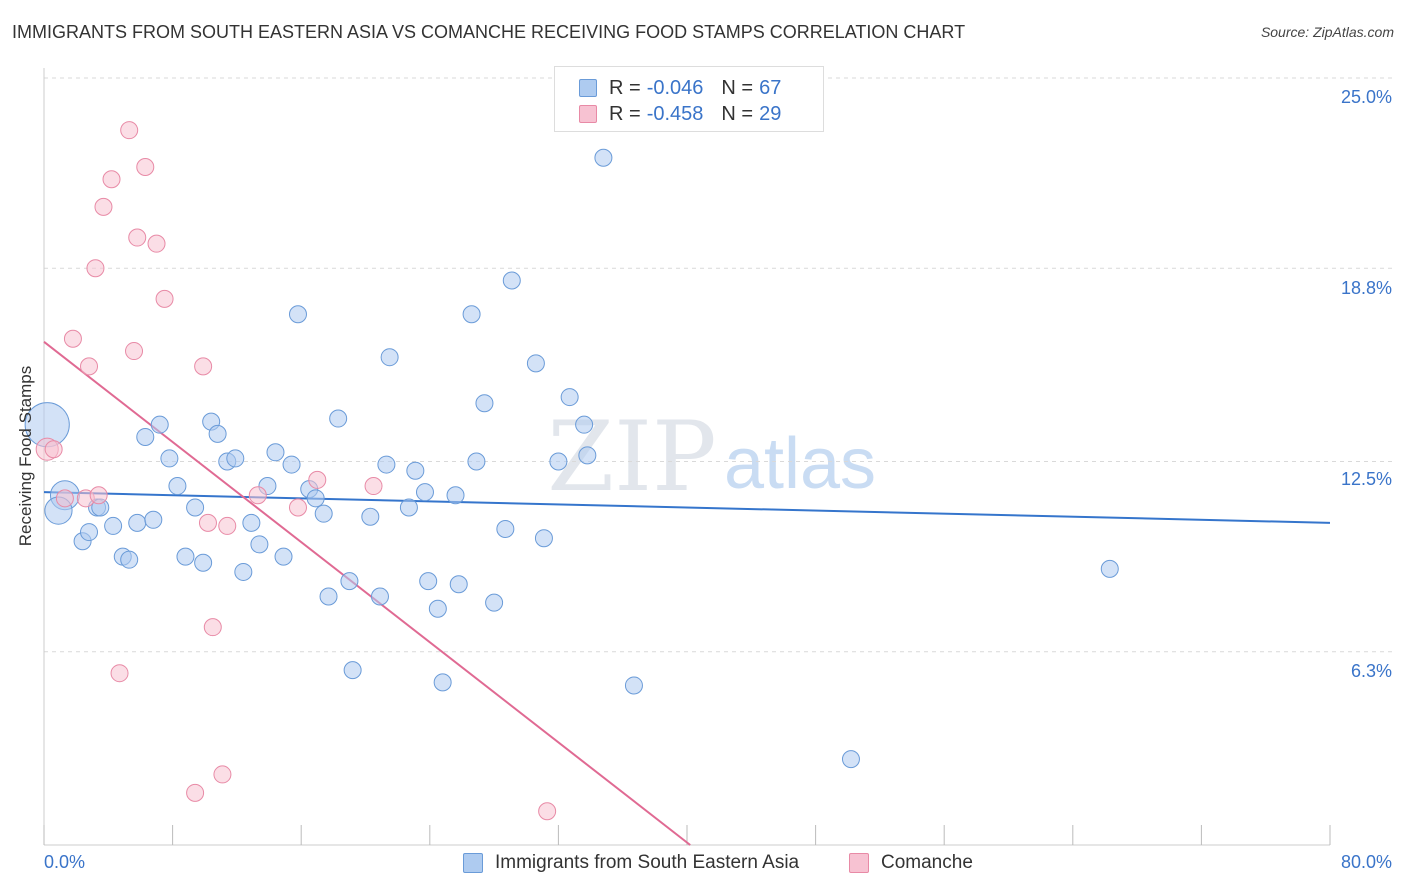  What do you see at coordinates (1327, 32) in the screenshot?
I see `source-label: Source: ZipAtlas.com` at bounding box center [1327, 32].